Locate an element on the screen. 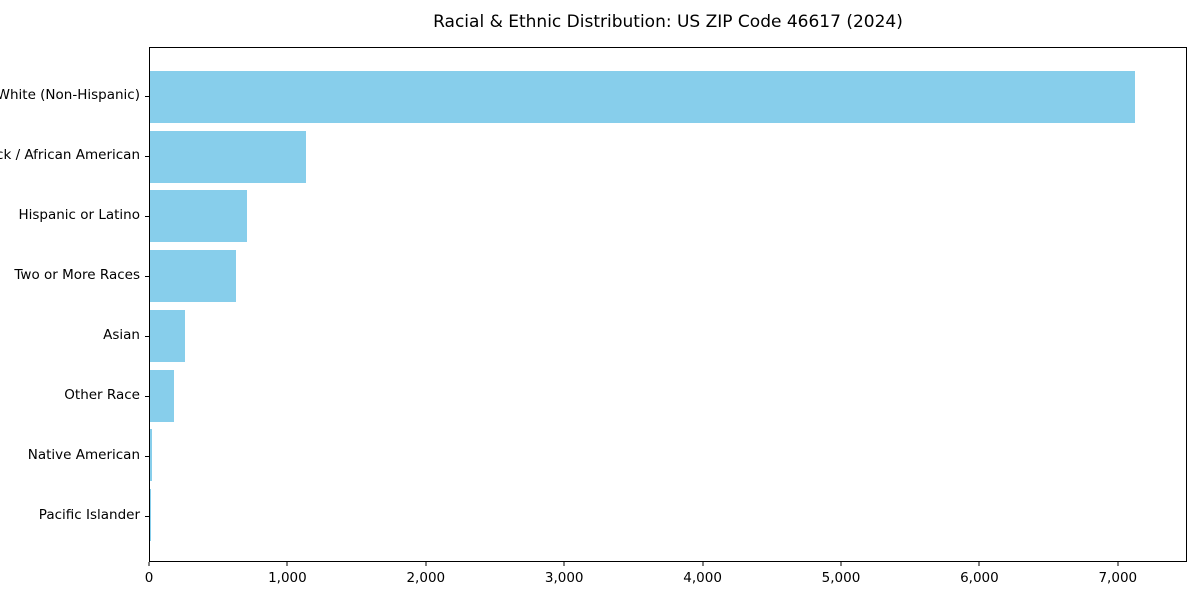 Image resolution: width=1200 pixels, height=600 pixels. y-axis-row: Two or More Races is located at coordinates (74, 276).